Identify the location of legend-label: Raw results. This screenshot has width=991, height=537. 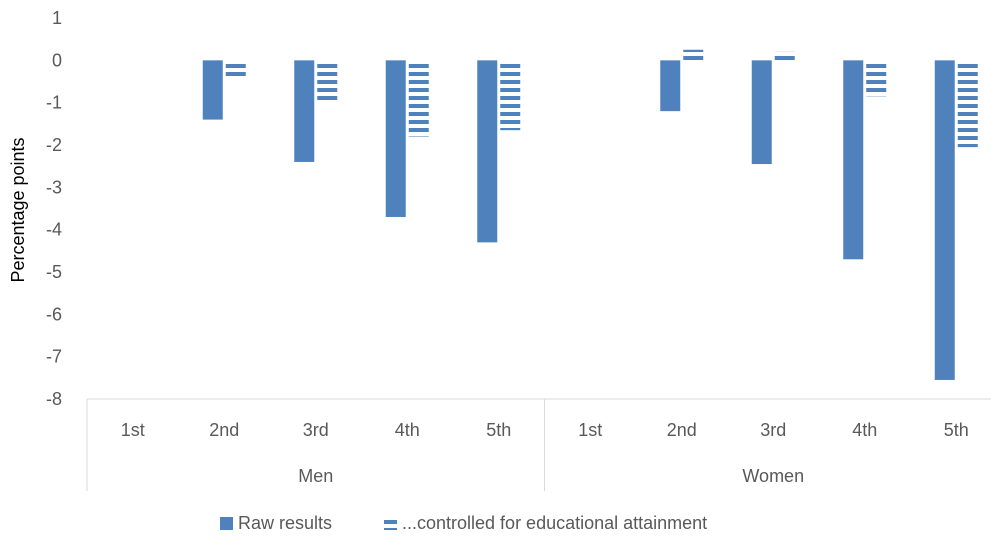
(285, 523).